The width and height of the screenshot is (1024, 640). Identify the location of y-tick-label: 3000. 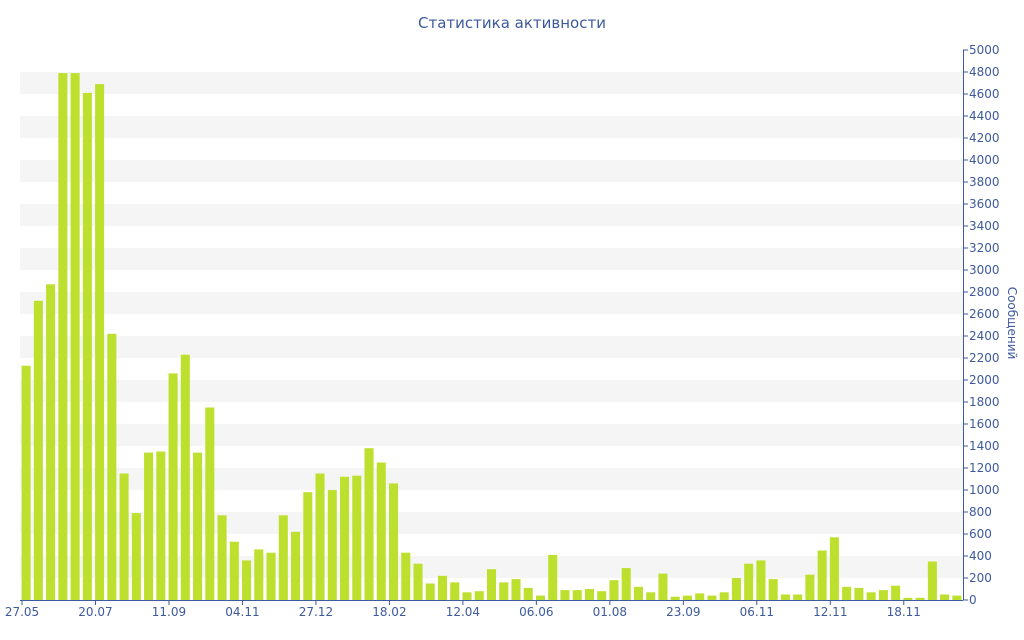
(984, 270).